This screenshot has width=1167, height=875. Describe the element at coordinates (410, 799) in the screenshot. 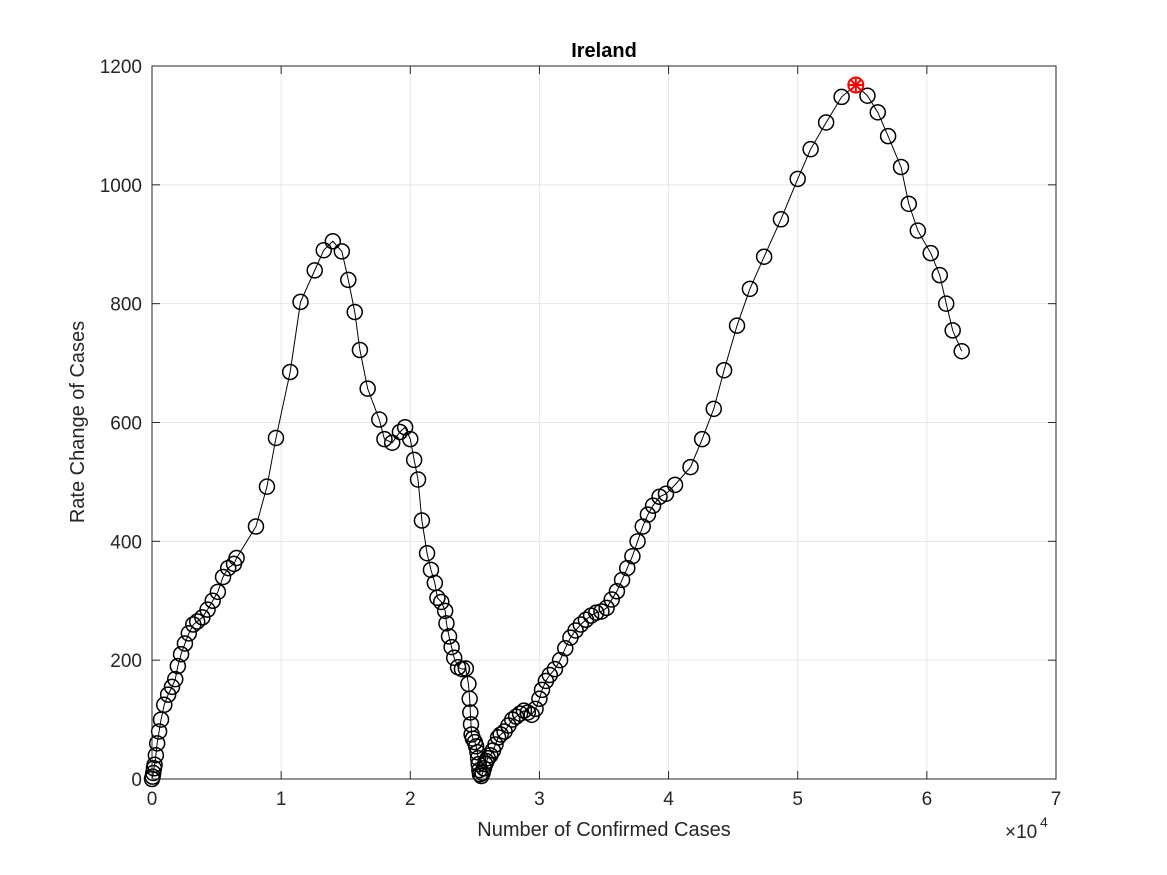

I see `x-tick-label: 2` at that location.